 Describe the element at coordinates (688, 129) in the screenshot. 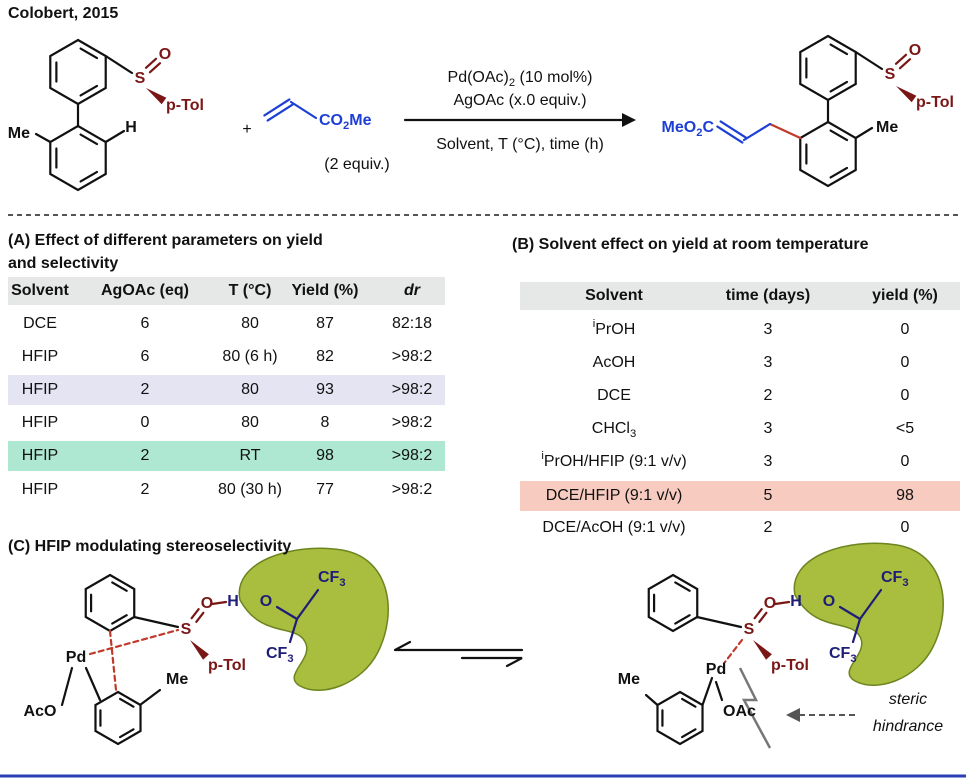

I see `product-ester: MeO2C` at that location.